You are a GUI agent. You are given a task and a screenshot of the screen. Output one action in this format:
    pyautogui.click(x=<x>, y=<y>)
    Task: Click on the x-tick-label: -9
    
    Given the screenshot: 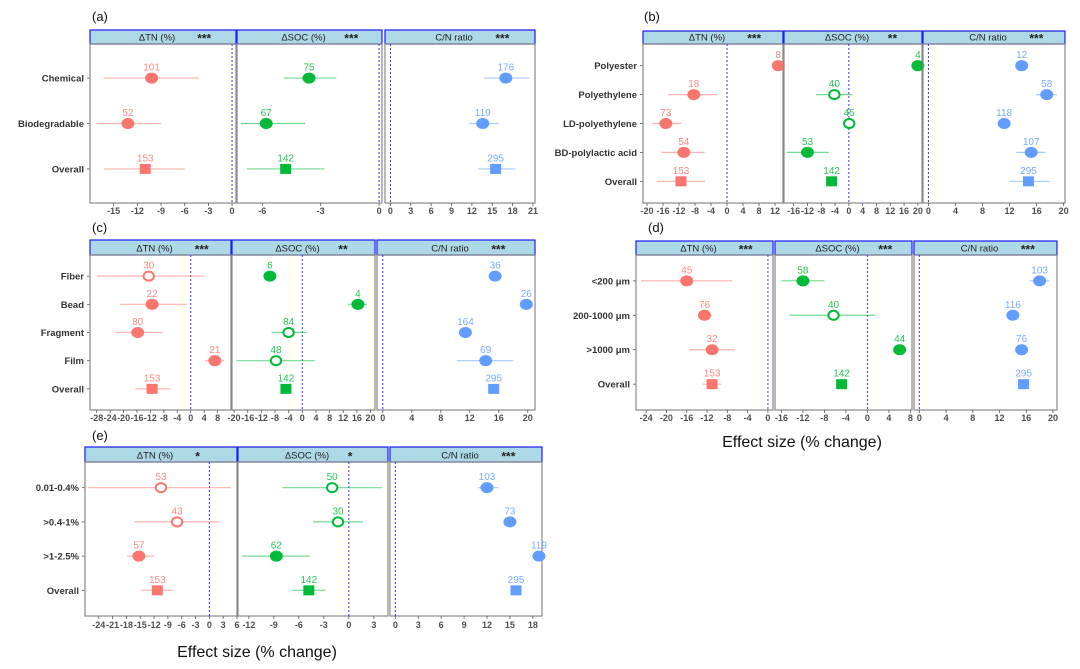 What is the action you would take?
    pyautogui.click(x=274, y=625)
    